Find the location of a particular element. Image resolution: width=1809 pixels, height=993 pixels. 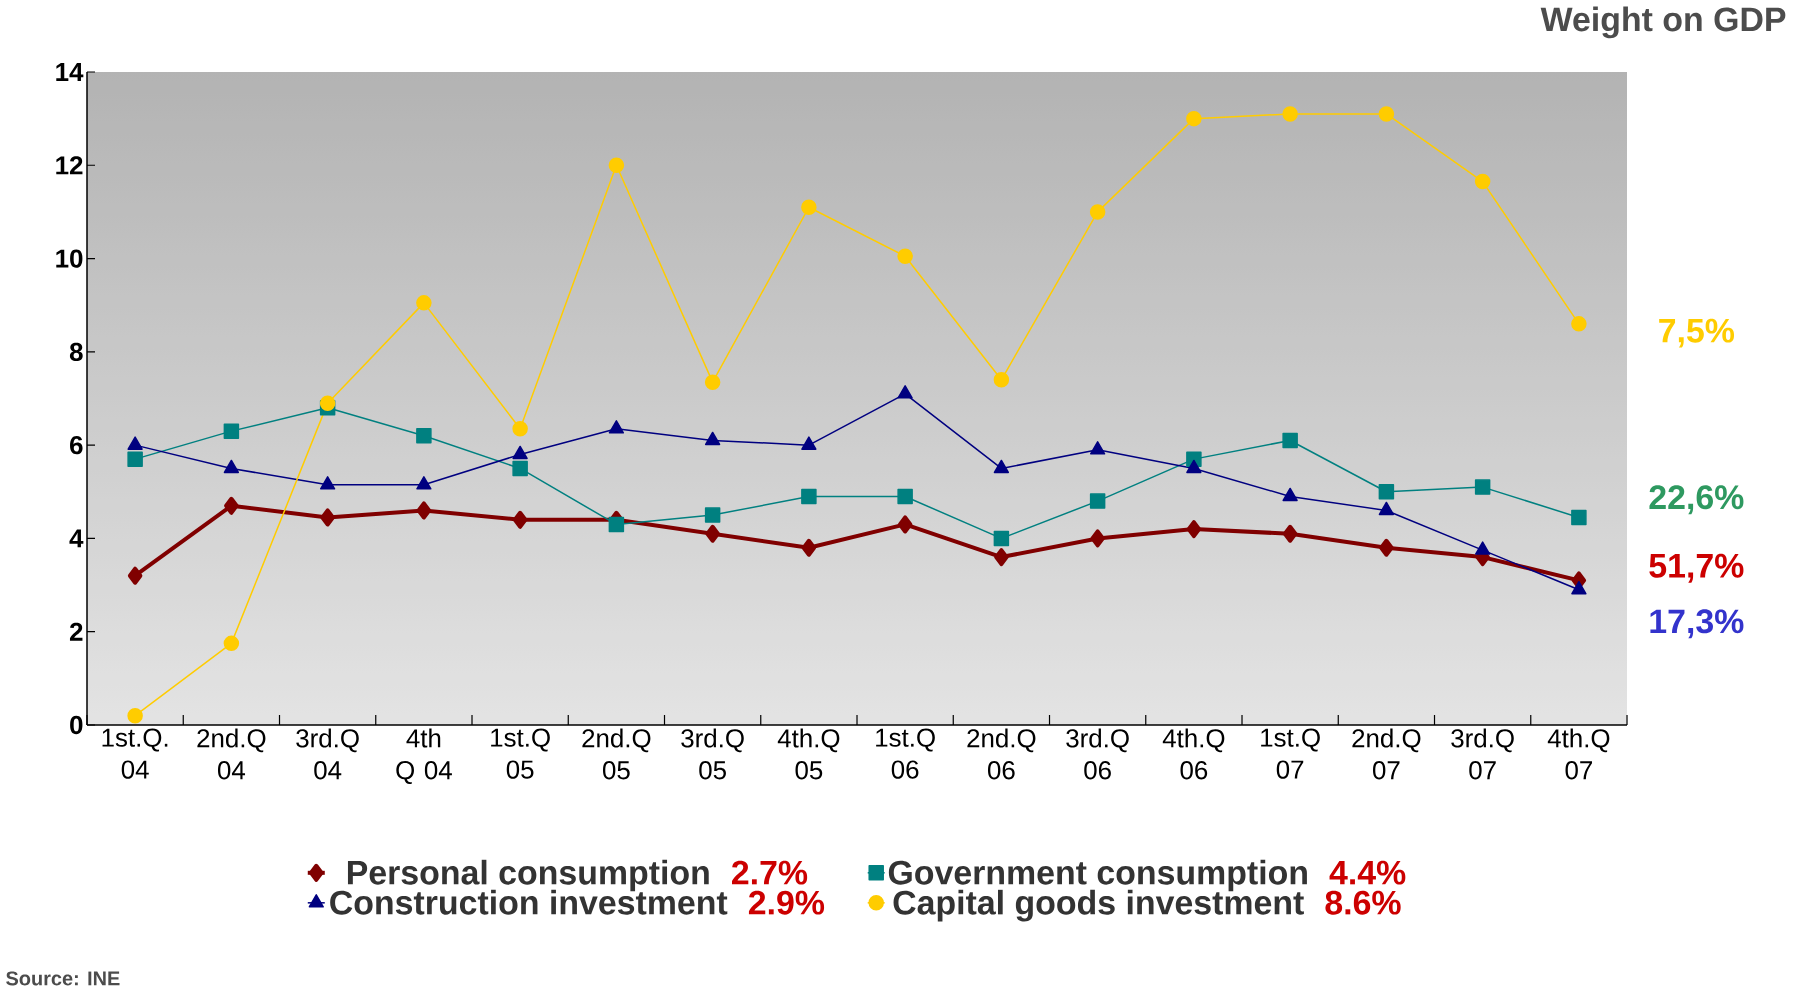

y-tick-label: 2 is located at coordinates (76, 631).